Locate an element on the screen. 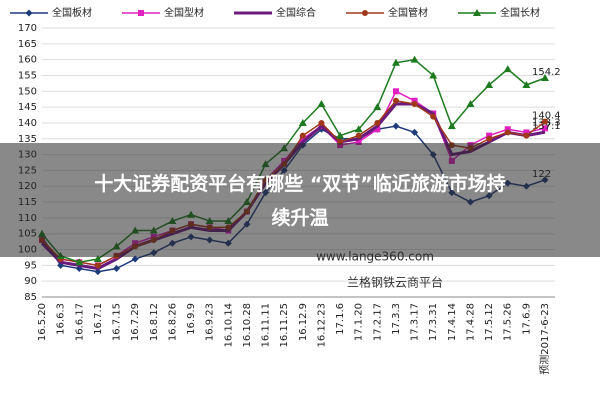  y-tick-label: 140 is located at coordinates (27, 123).